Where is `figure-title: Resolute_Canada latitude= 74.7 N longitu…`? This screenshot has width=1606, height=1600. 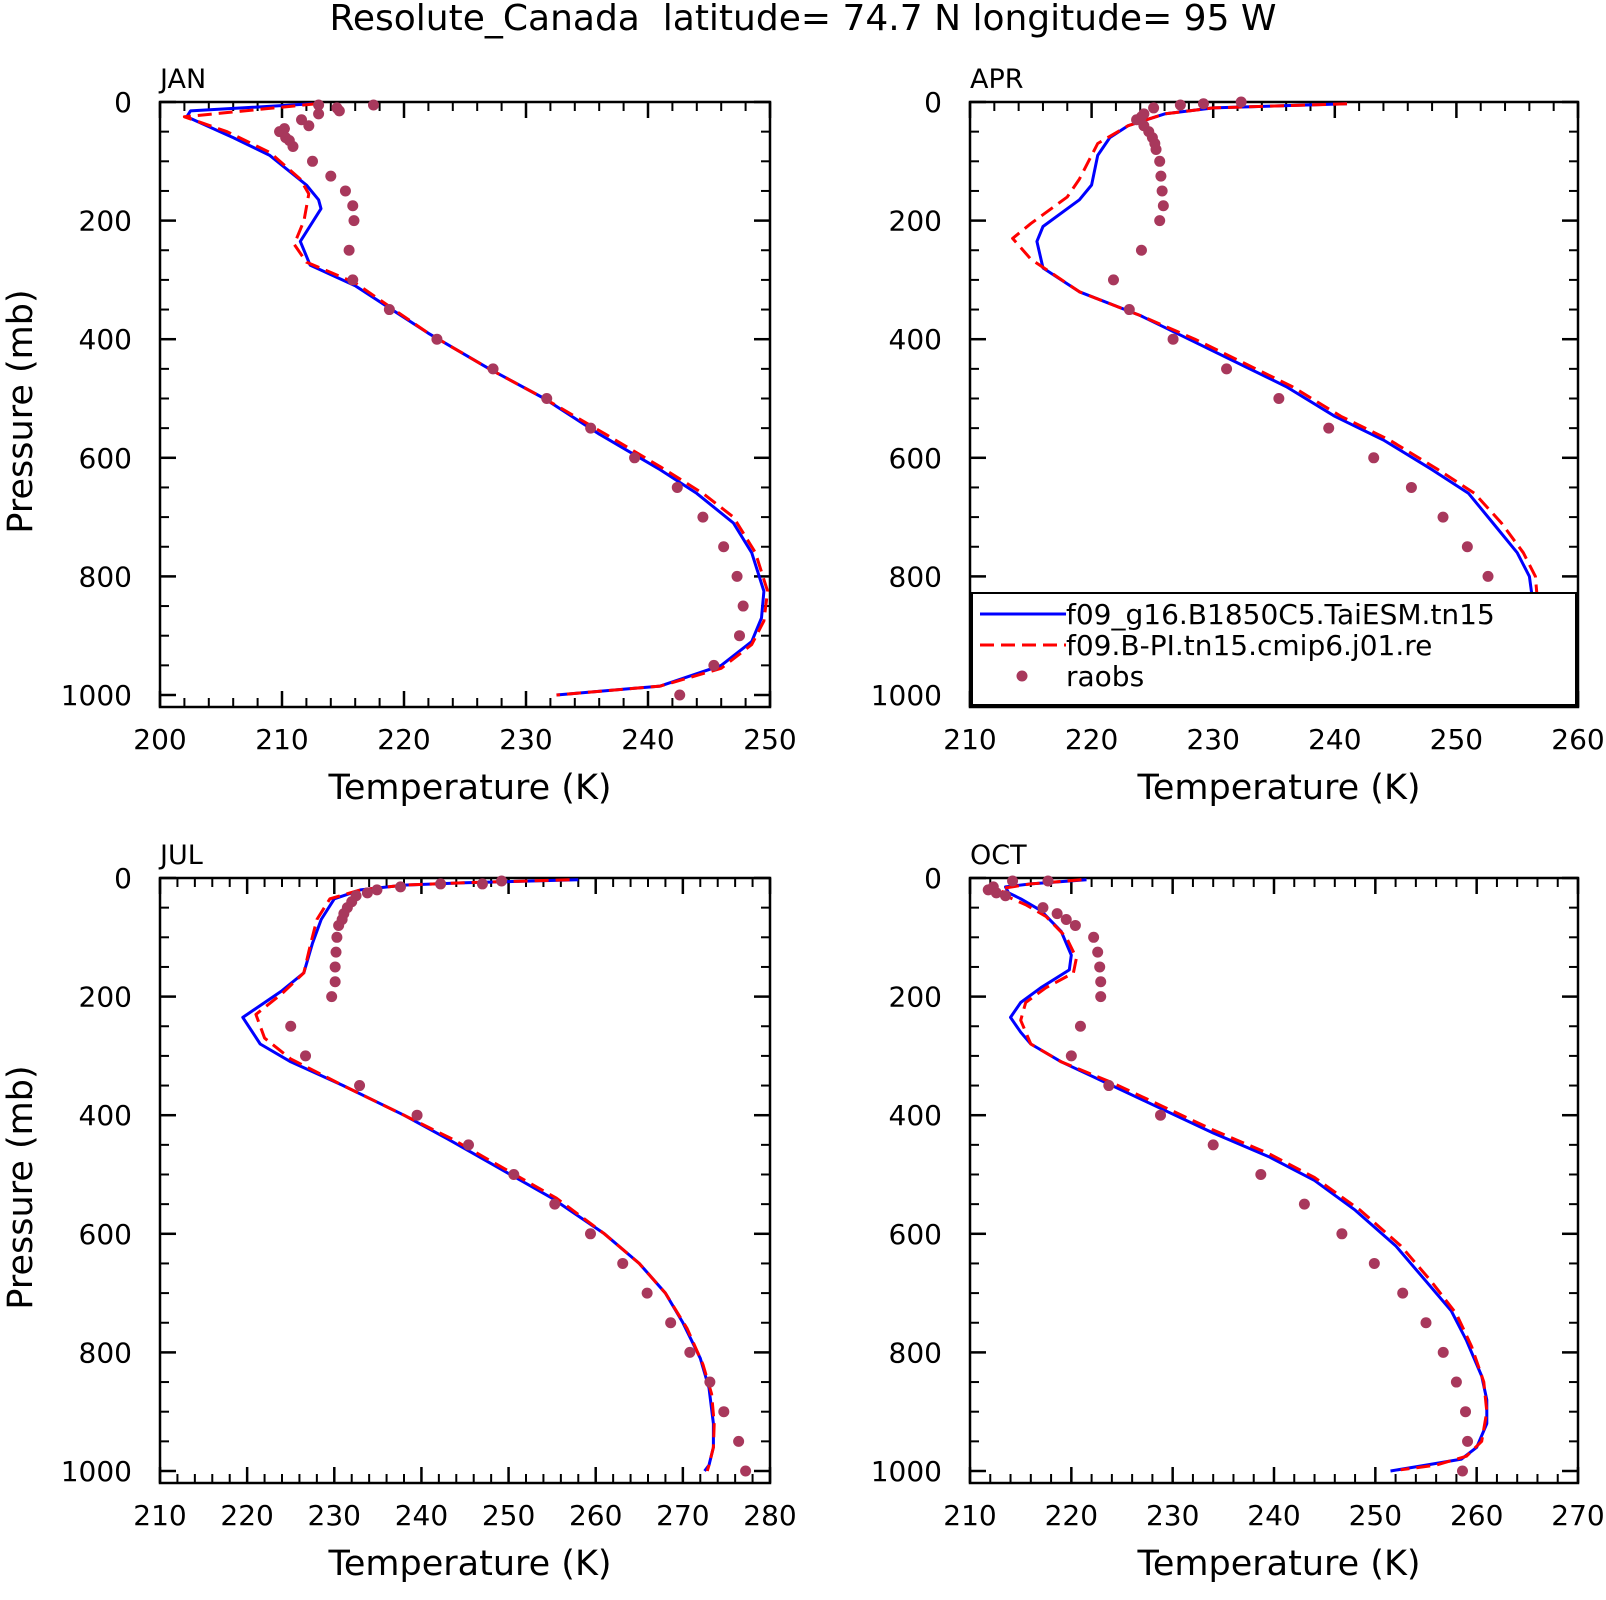
figure-title: Resolute_Canada latitude= 74.7 N longitu… is located at coordinates (802, 19).